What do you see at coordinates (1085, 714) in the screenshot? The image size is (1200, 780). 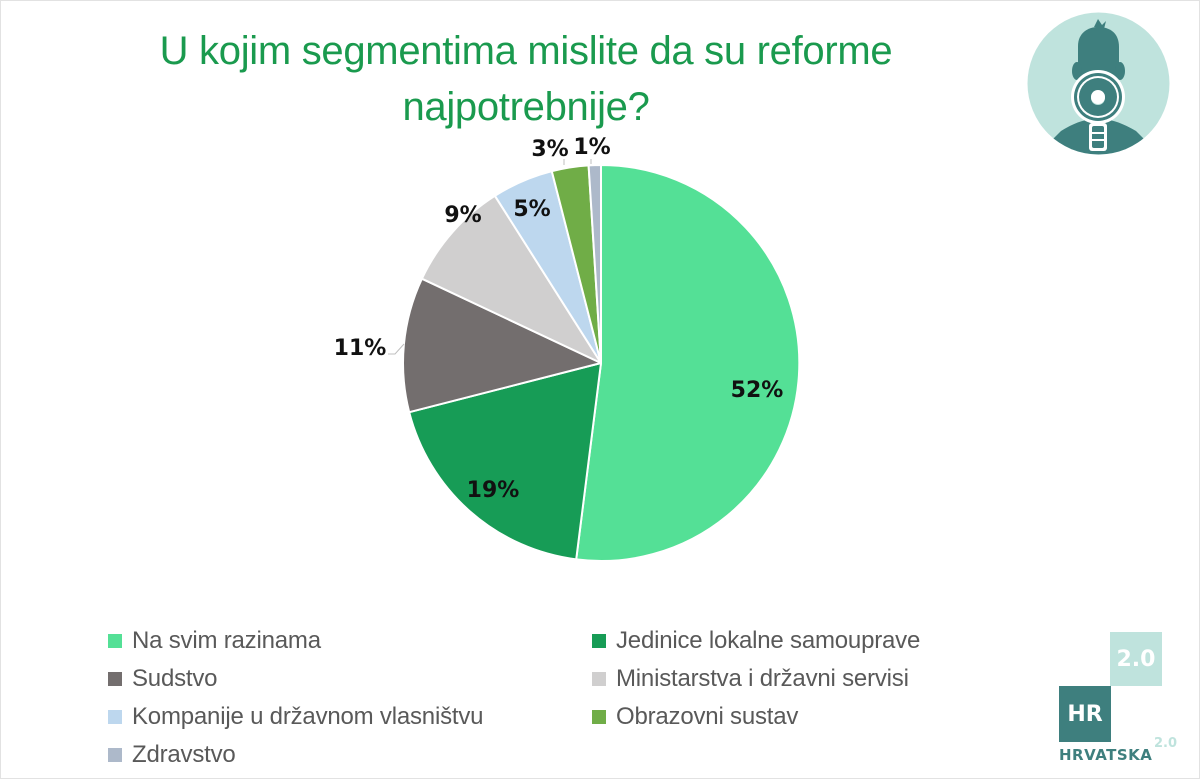 I see `logo-box-main: HR` at bounding box center [1085, 714].